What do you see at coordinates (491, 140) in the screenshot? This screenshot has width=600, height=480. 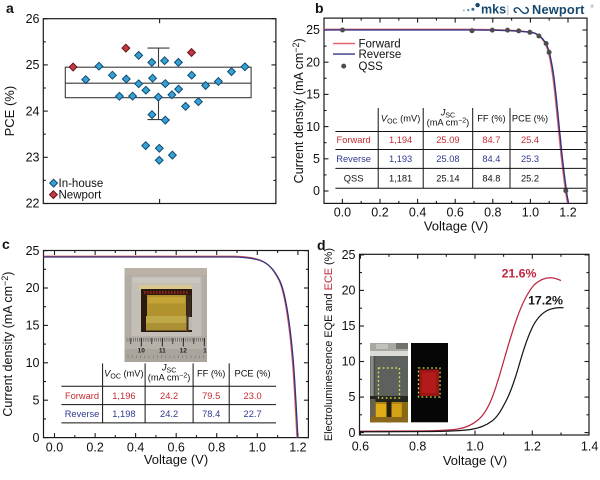 I see `svg-text: 84.7` at bounding box center [491, 140].